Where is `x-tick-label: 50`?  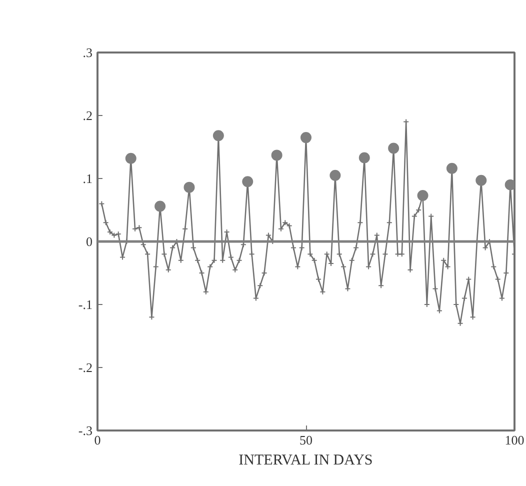 x-tick-label: 50 is located at coordinates (306, 440).